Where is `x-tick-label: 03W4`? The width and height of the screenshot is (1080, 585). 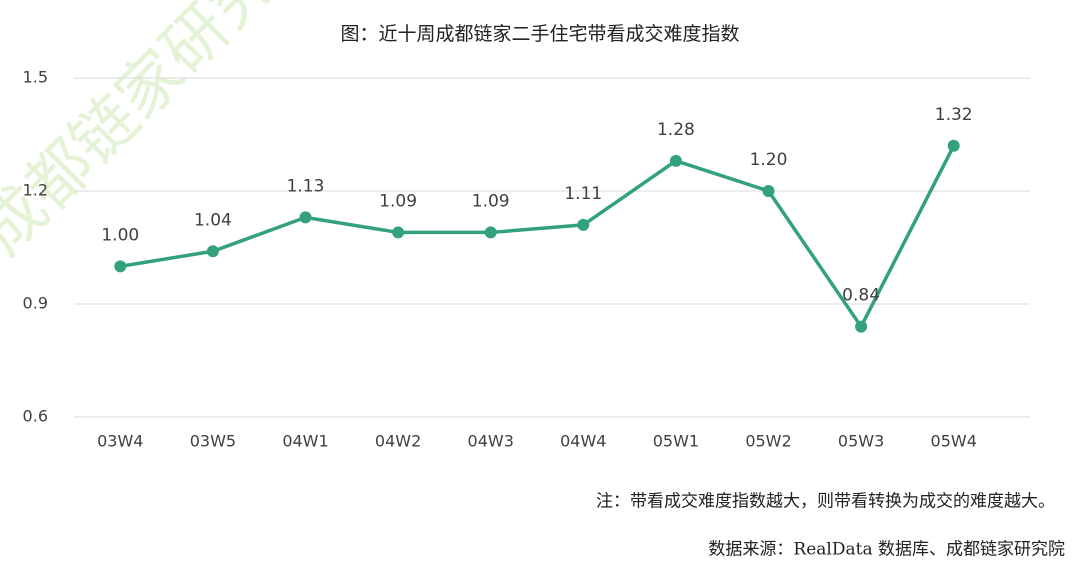
x-tick-label: 03W4 is located at coordinates (120, 441).